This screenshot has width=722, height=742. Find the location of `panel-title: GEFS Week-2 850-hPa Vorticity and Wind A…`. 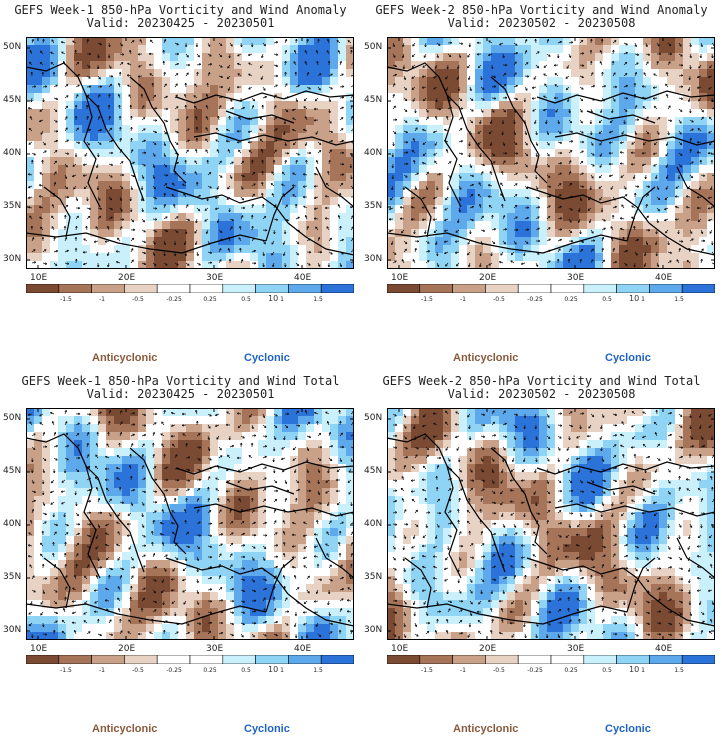

panel-title: GEFS Week-2 850-hPa Vorticity and Wind A… is located at coordinates (541, 17).